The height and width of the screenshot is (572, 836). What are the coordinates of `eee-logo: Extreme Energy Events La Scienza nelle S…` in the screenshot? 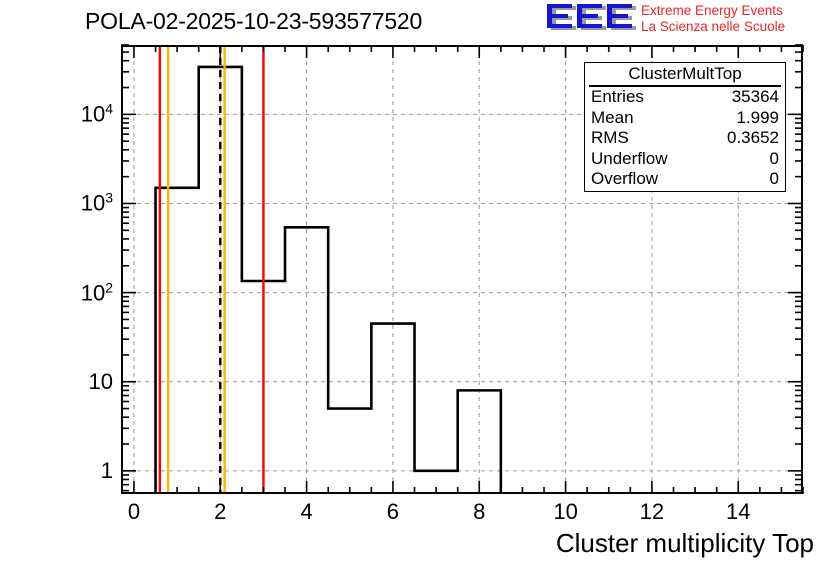 It's located at (690, 20).